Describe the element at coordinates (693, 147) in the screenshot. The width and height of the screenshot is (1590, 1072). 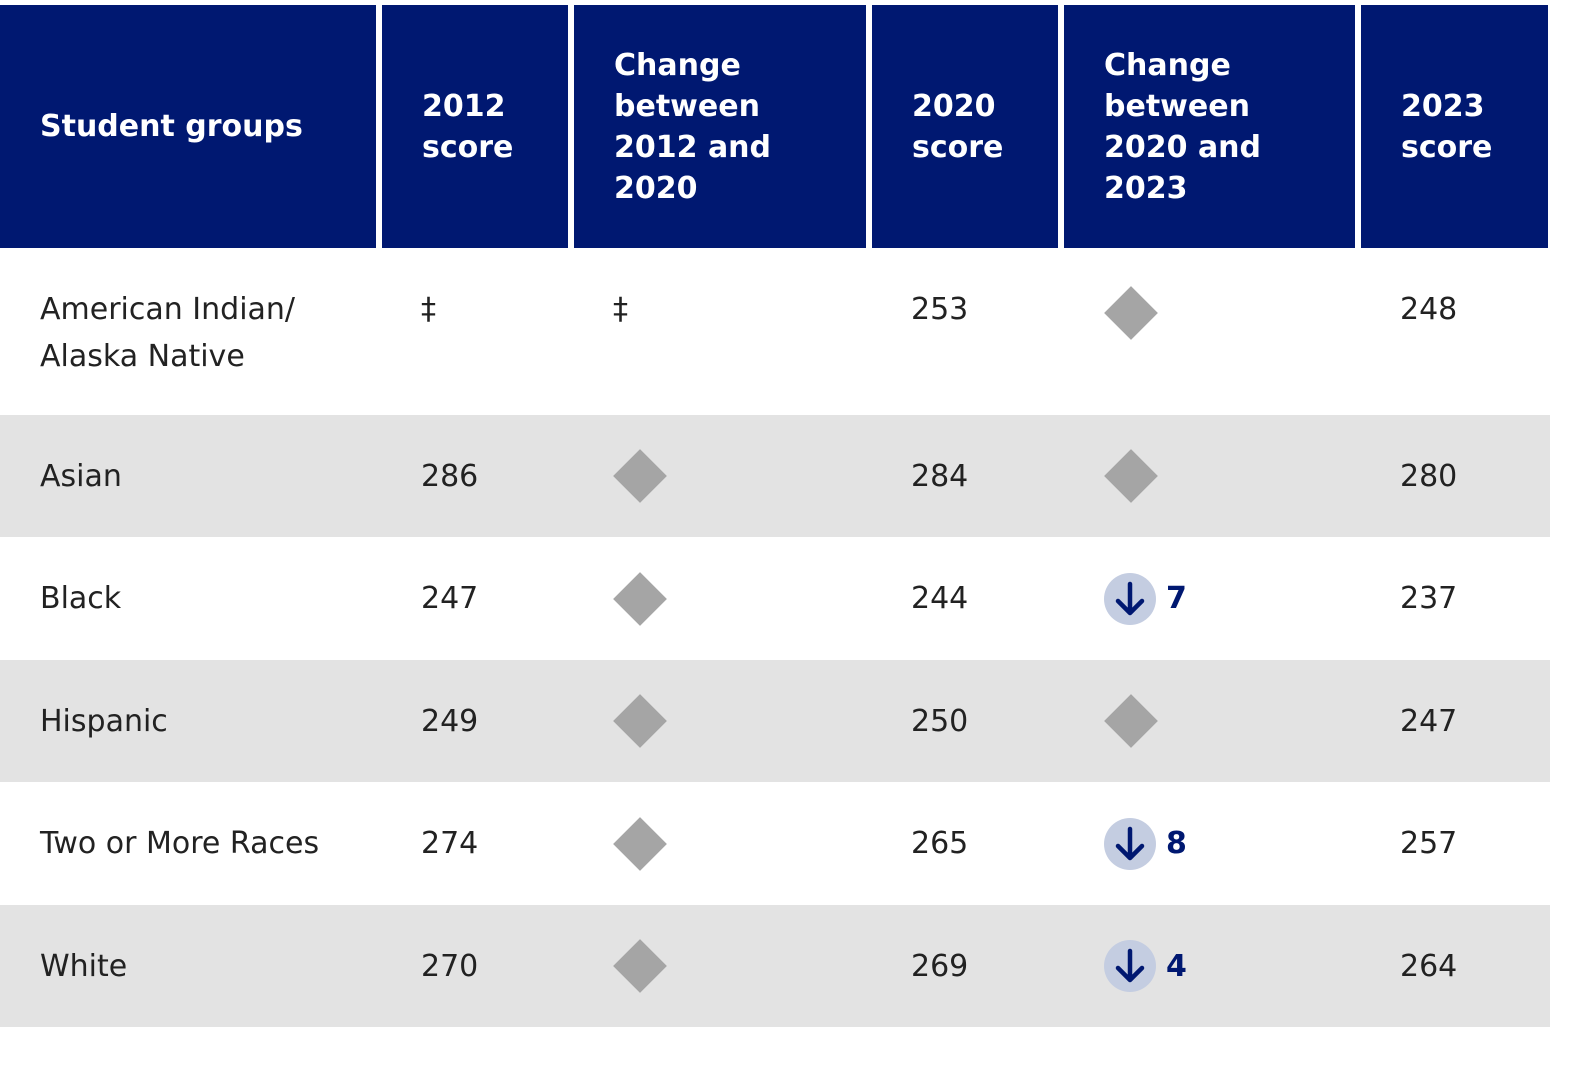
I see `header-line: 2012 and` at that location.